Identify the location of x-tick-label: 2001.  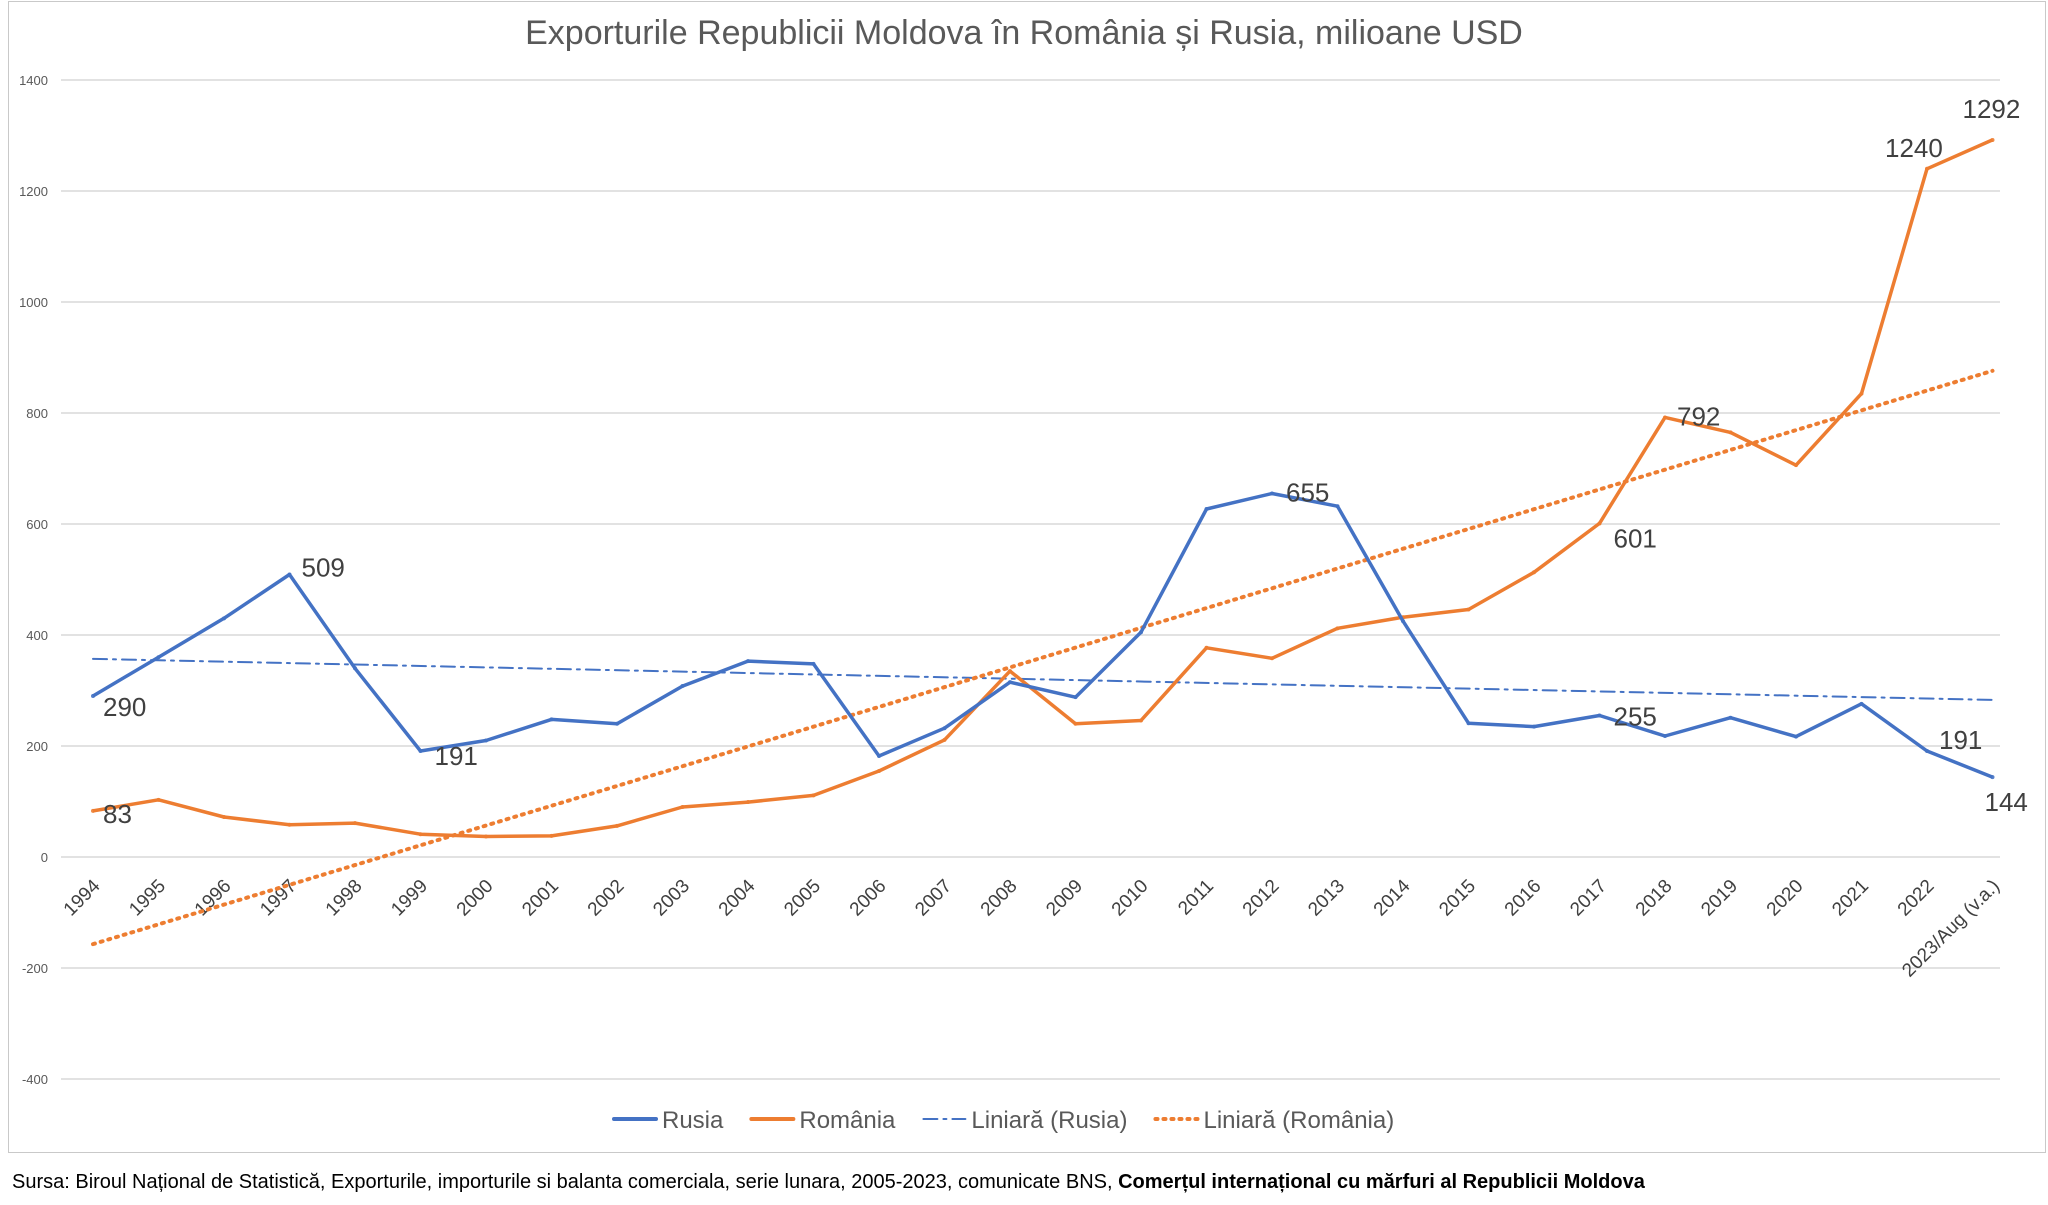
(540, 898).